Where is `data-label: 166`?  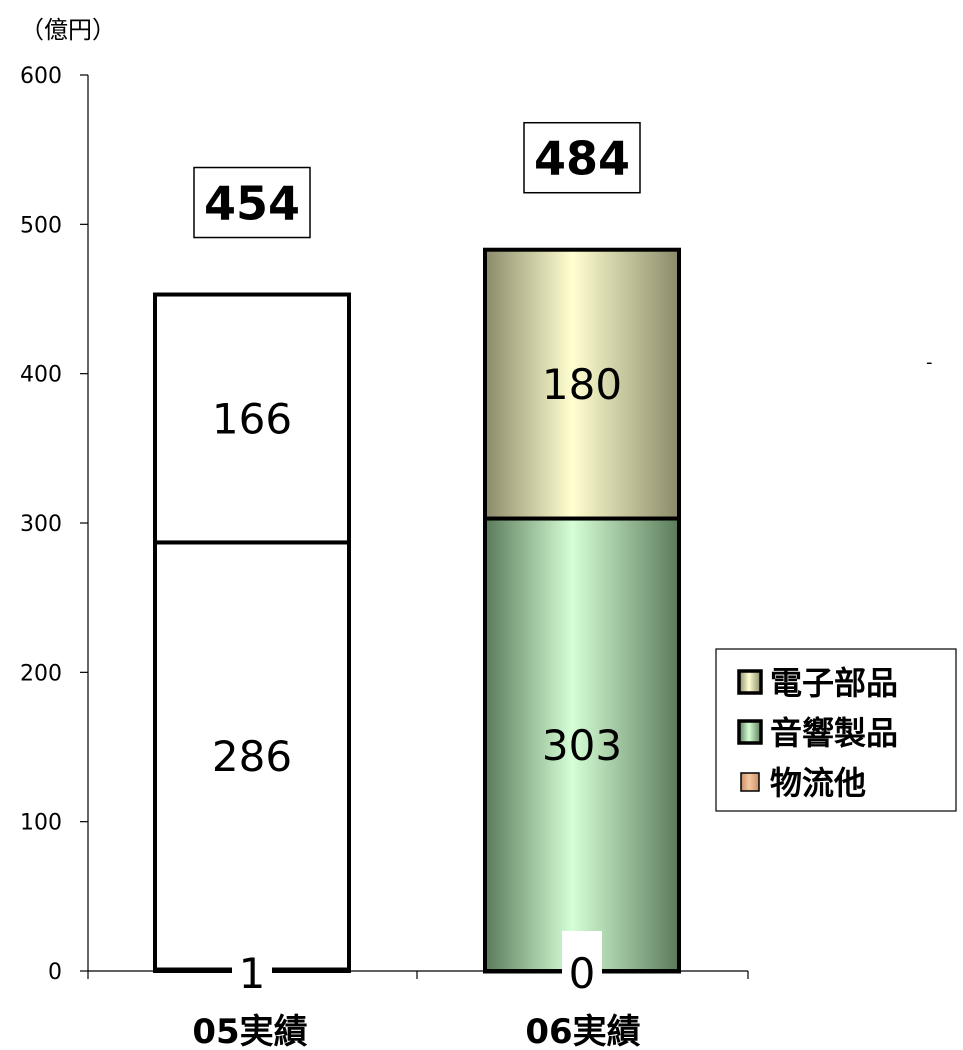 data-label: 166 is located at coordinates (252, 418).